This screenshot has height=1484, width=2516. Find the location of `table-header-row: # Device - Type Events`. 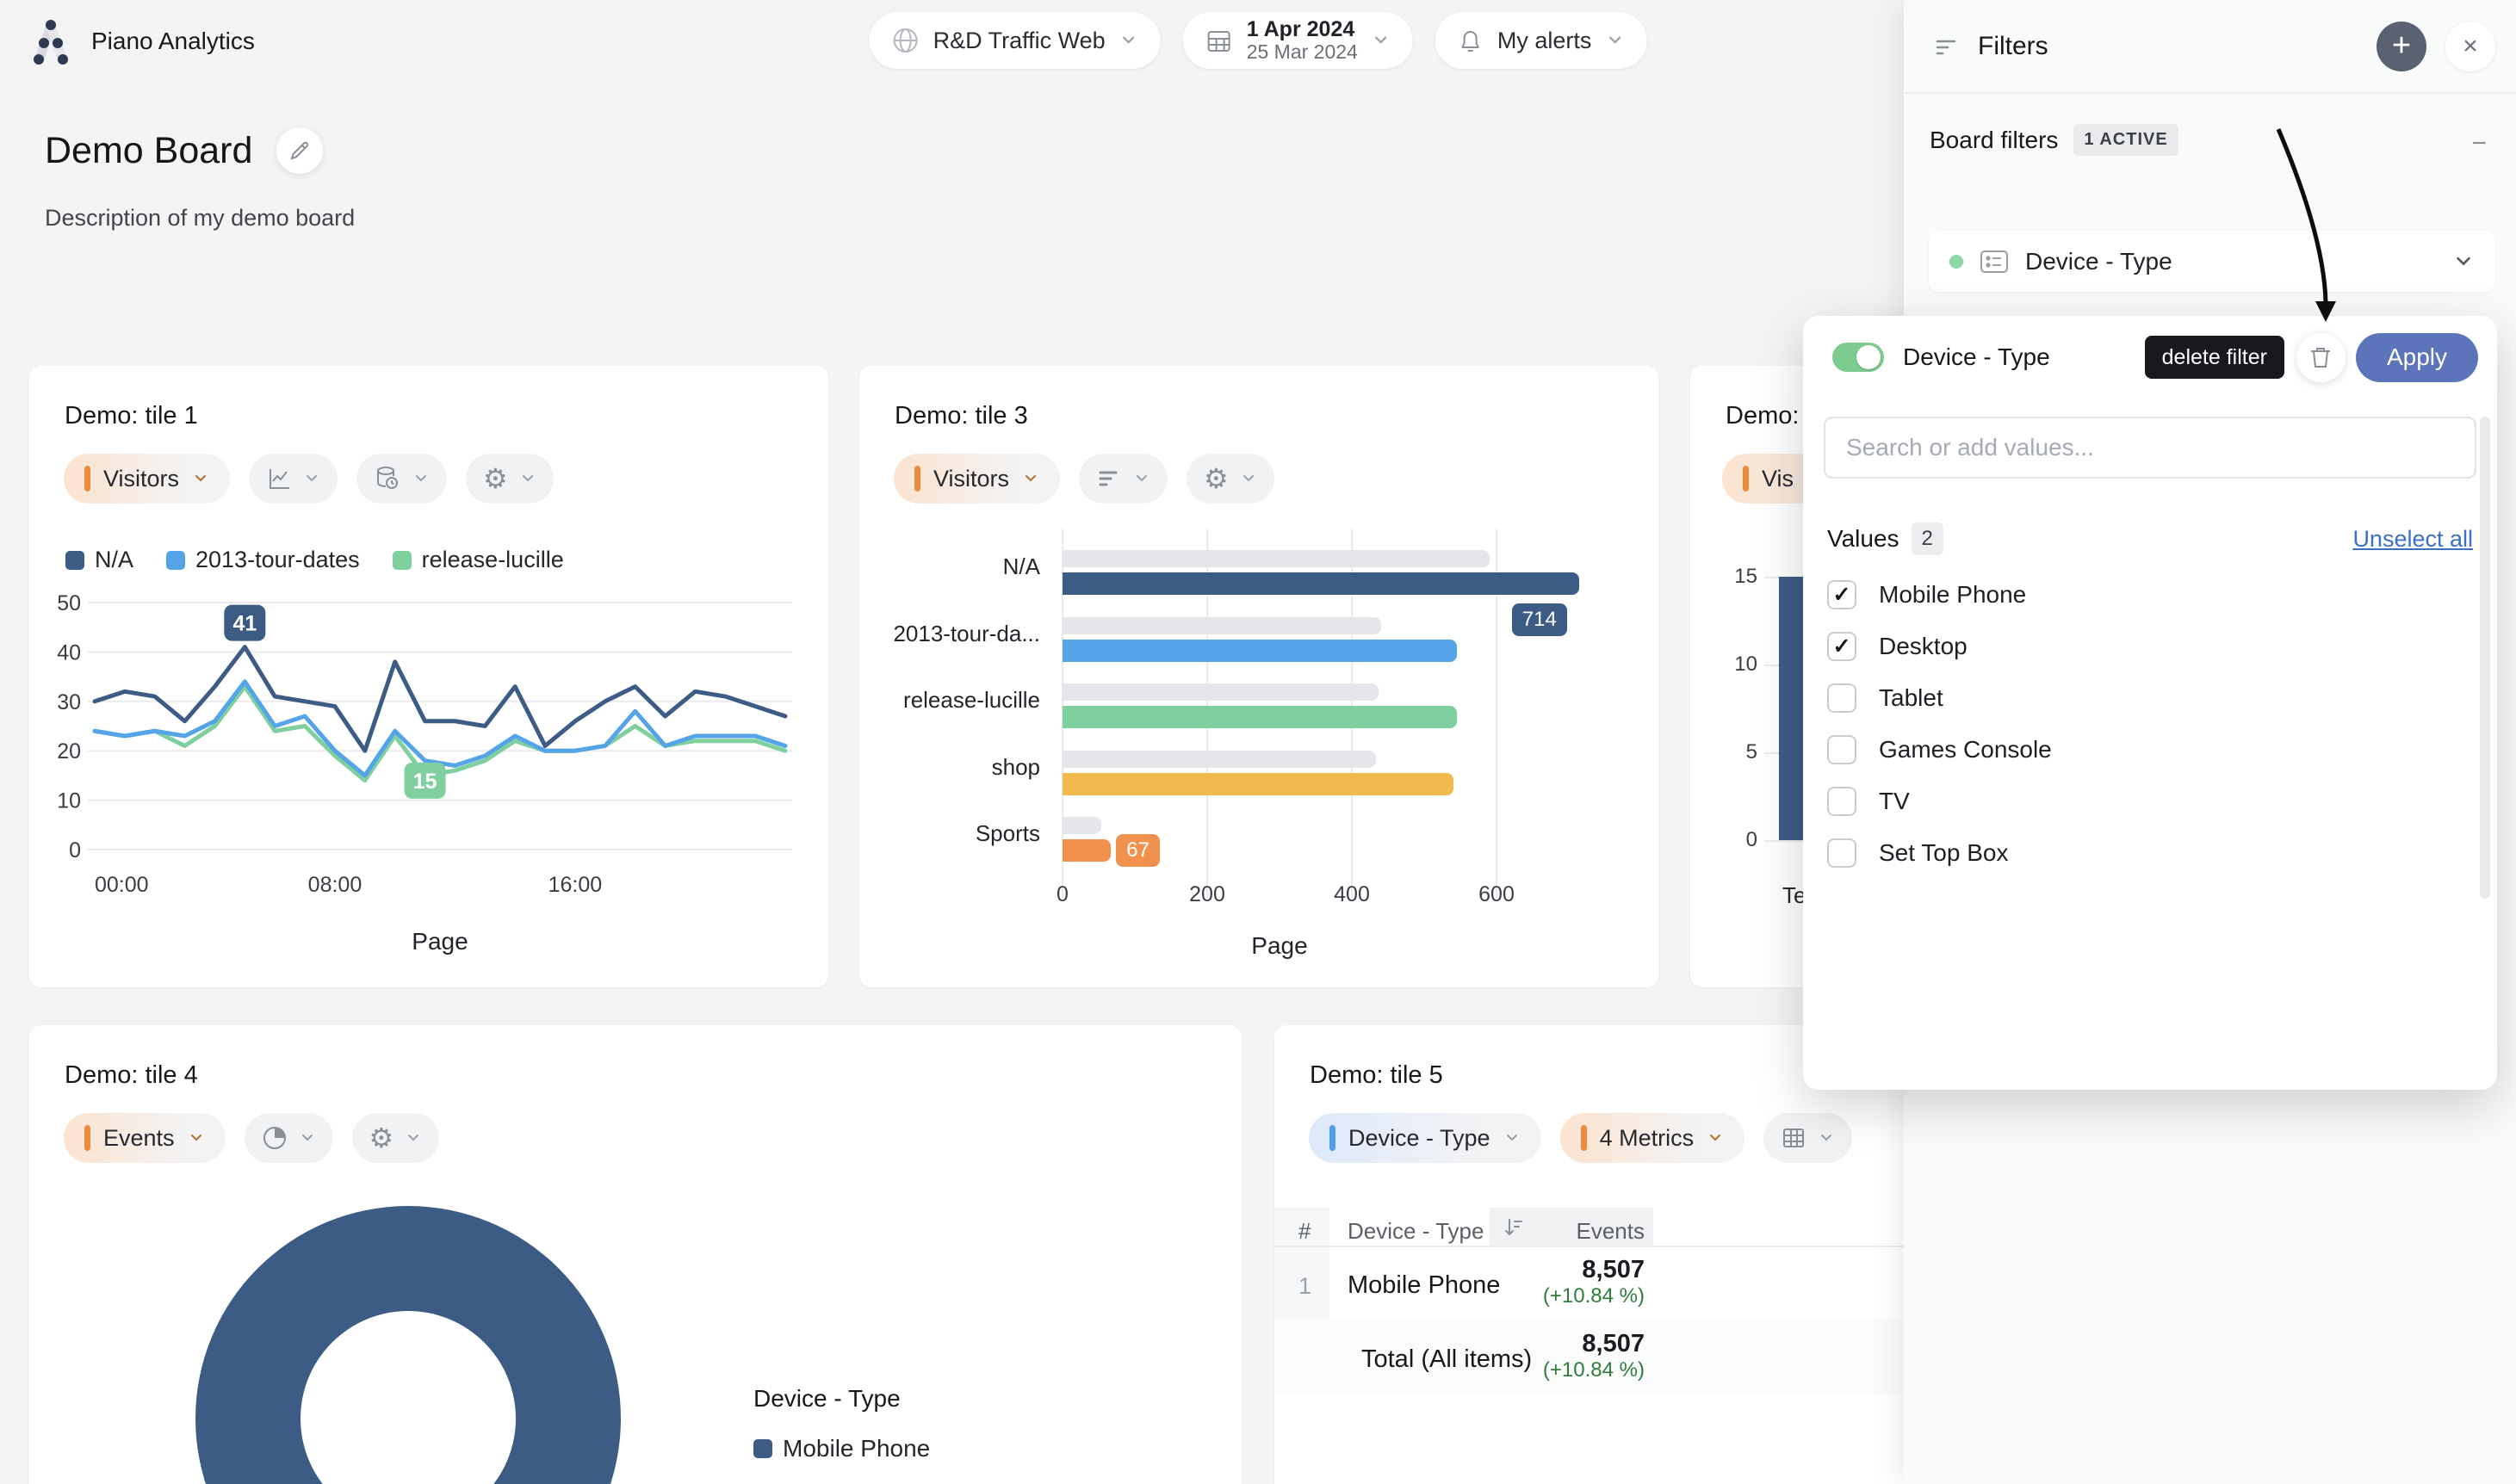

table-header-row: # Device - Type Events is located at coordinates (1602, 1227).